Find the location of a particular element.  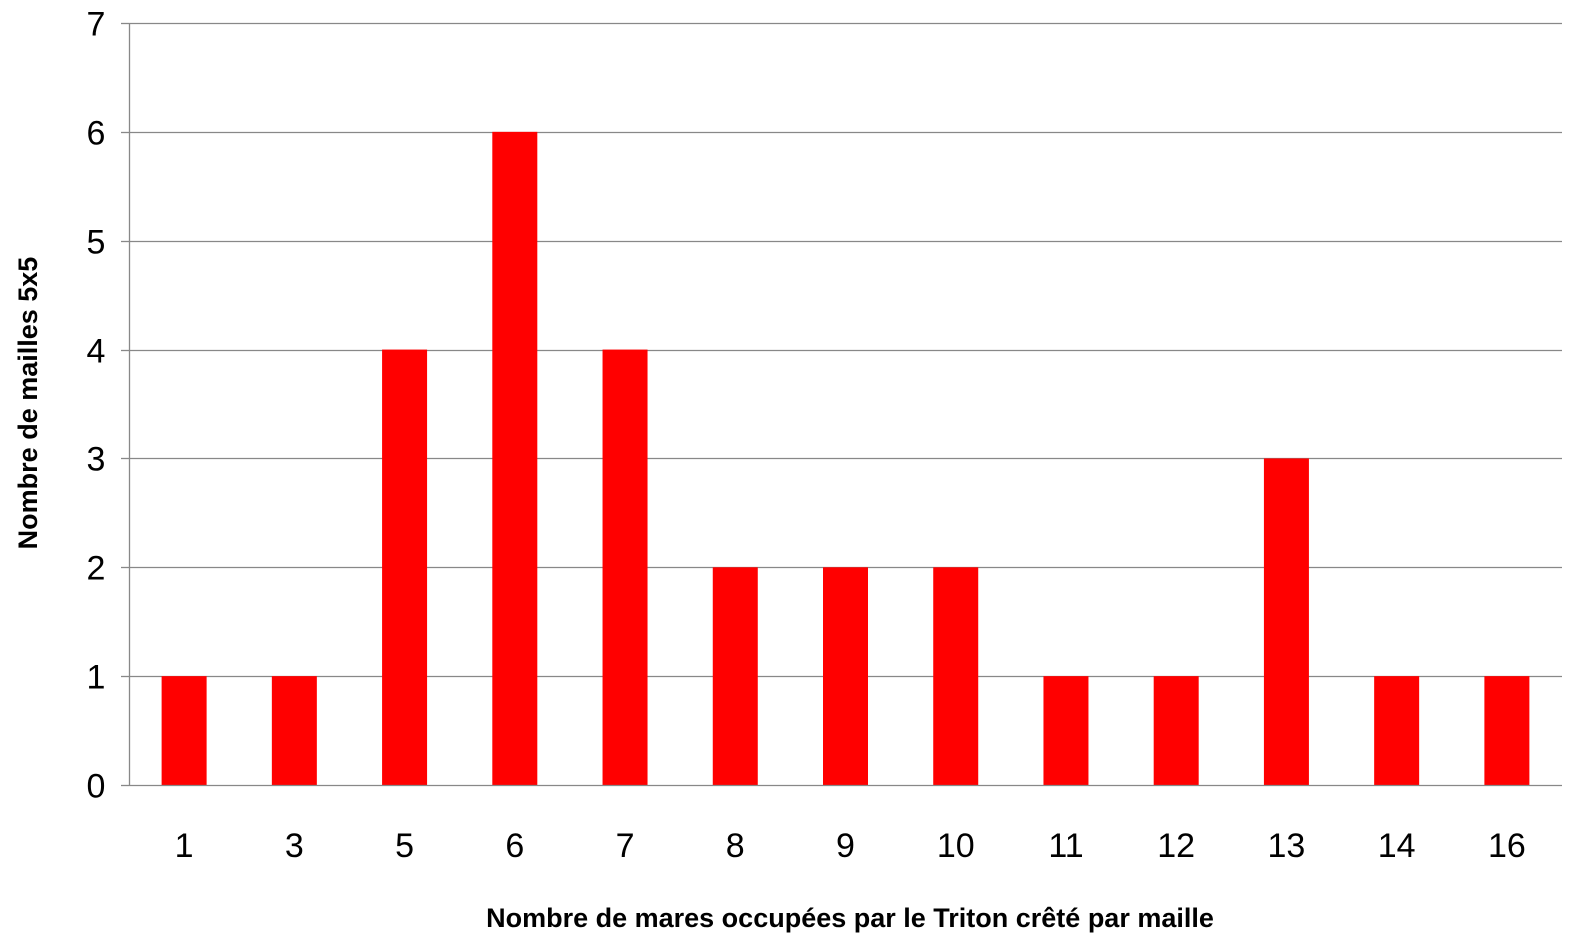

y-tick-label: 6 is located at coordinates (96, 134).